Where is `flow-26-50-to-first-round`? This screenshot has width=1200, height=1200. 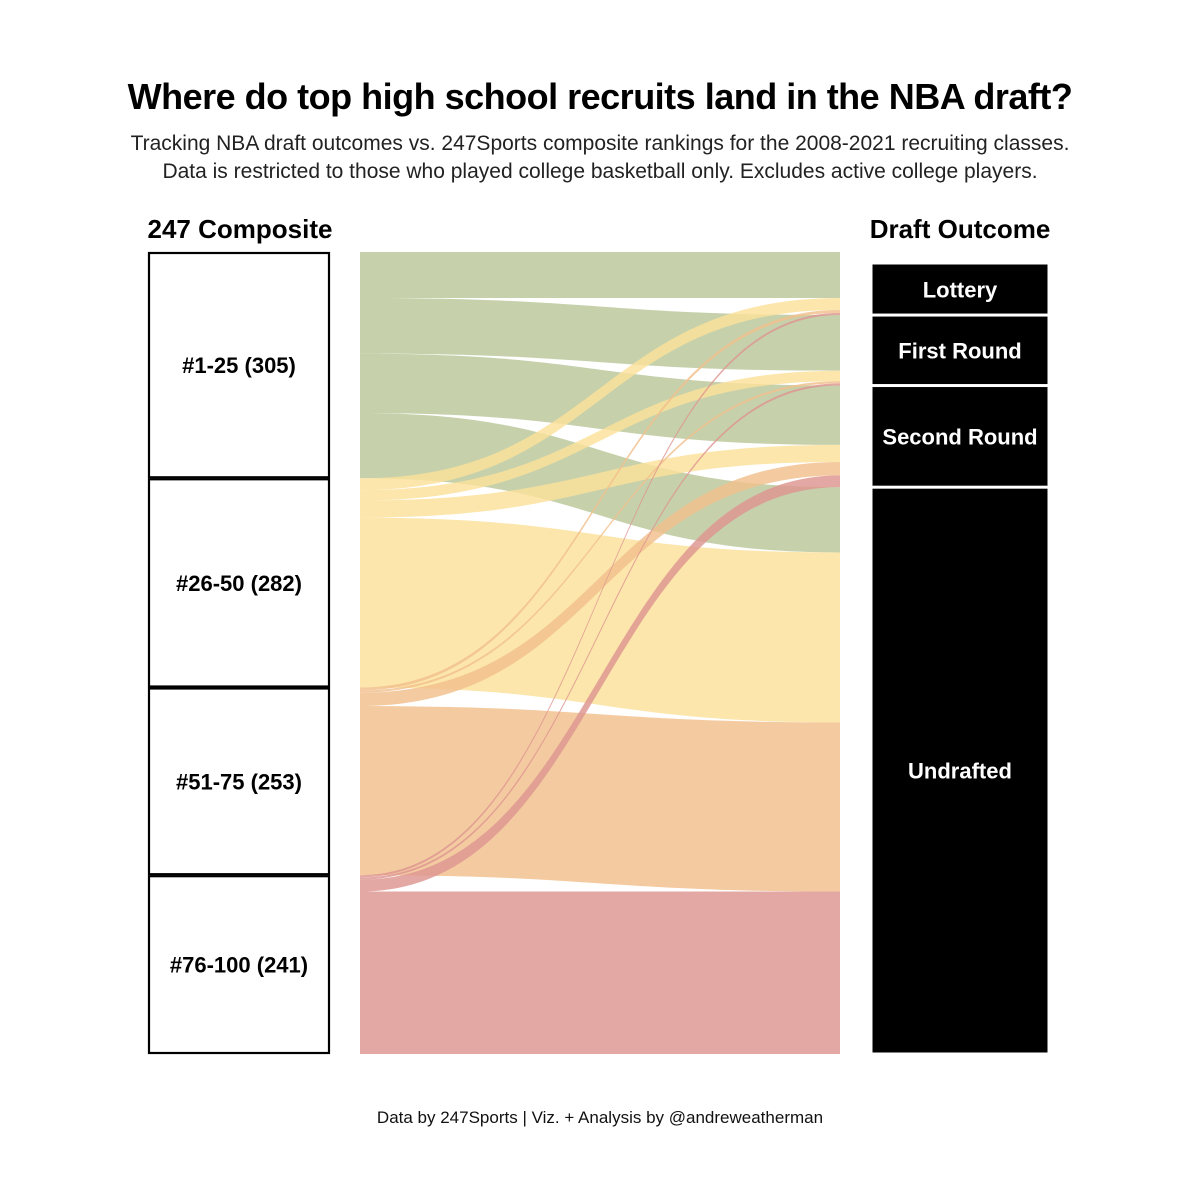
flow-26-50-to-first-round is located at coordinates (600, 435).